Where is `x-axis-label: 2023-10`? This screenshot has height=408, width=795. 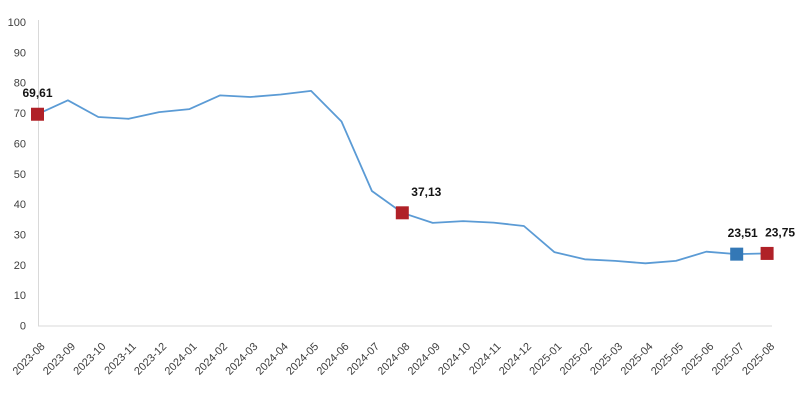 x-axis-label: 2023-10 is located at coordinates (89, 359).